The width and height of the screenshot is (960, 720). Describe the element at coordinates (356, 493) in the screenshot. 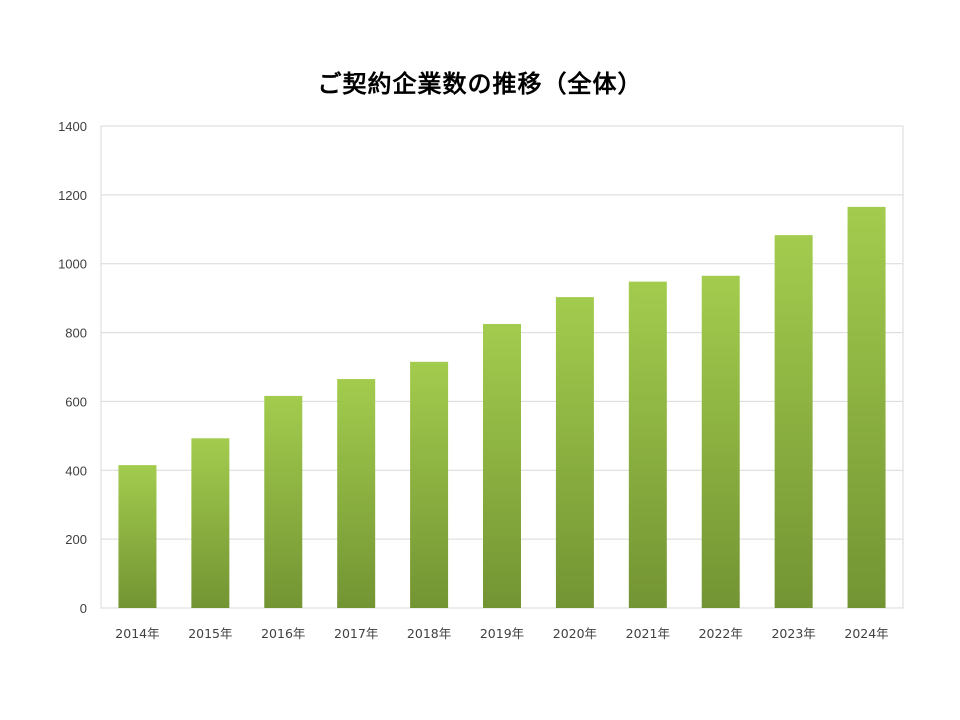

I see `bar-2017年` at that location.